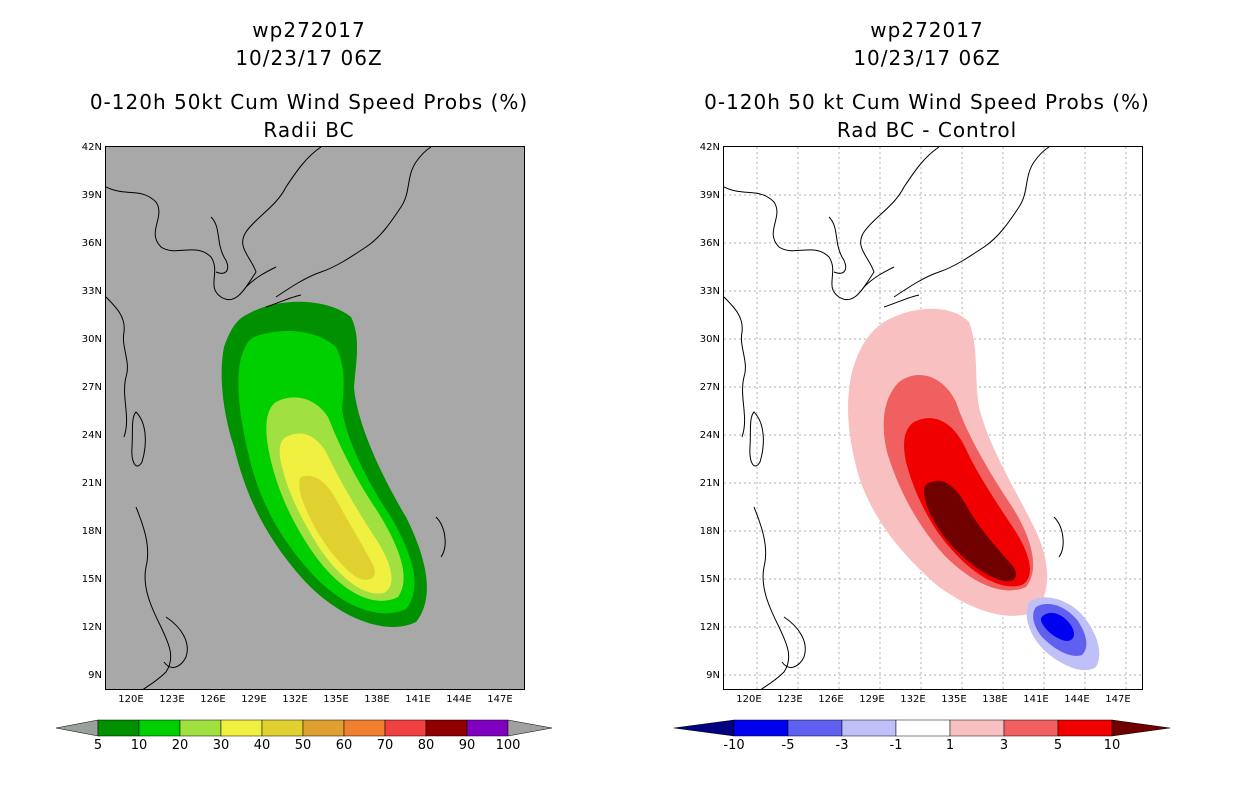  I want to click on colorbar-label: 100, so click(508, 745).